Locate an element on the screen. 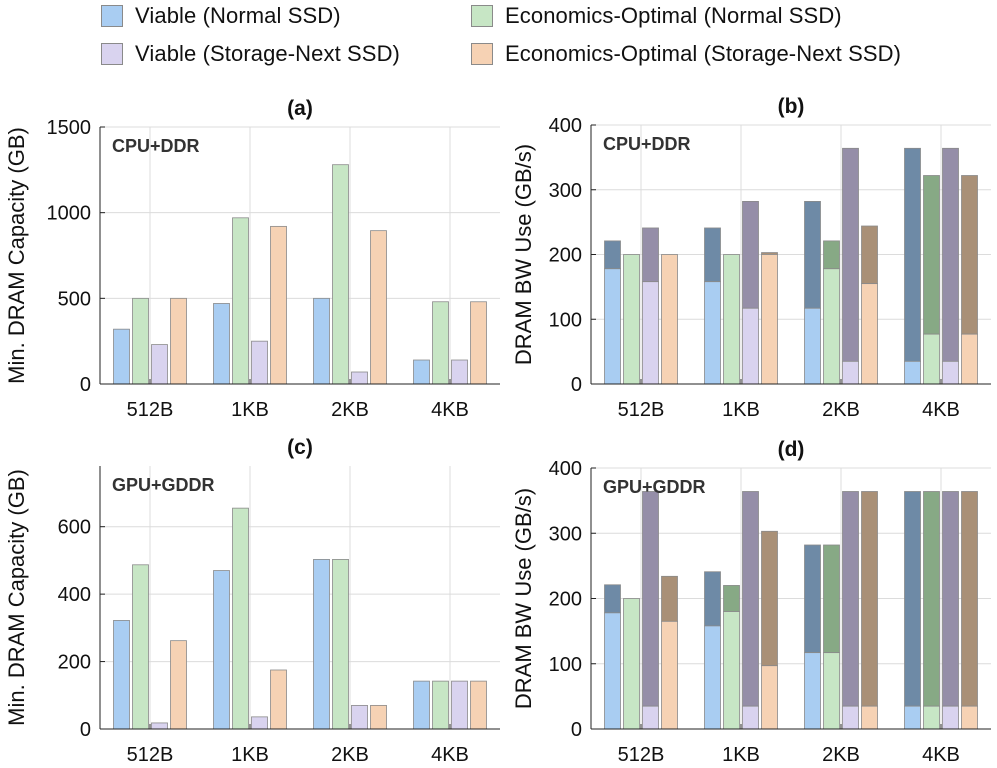  legend-label: Viable (Storage-Next SSD) is located at coordinates (267, 53).